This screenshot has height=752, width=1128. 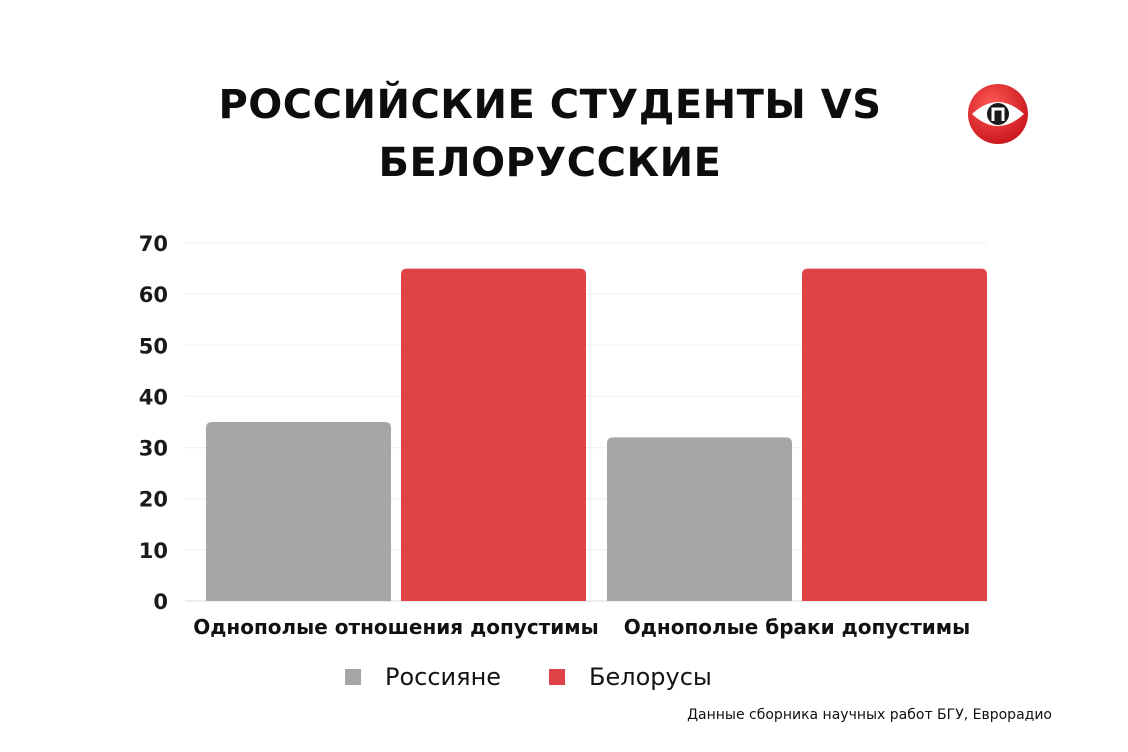 I want to click on x-category-label: Однополые браки допустимы, so click(x=797, y=627).